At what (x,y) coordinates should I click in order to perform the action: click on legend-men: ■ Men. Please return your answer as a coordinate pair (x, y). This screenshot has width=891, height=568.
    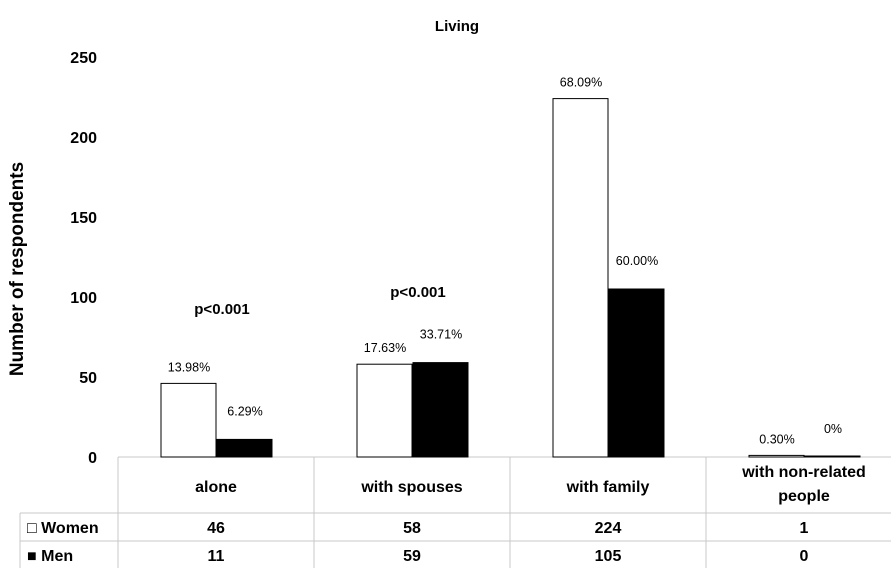
    Looking at the image, I should click on (50, 556).